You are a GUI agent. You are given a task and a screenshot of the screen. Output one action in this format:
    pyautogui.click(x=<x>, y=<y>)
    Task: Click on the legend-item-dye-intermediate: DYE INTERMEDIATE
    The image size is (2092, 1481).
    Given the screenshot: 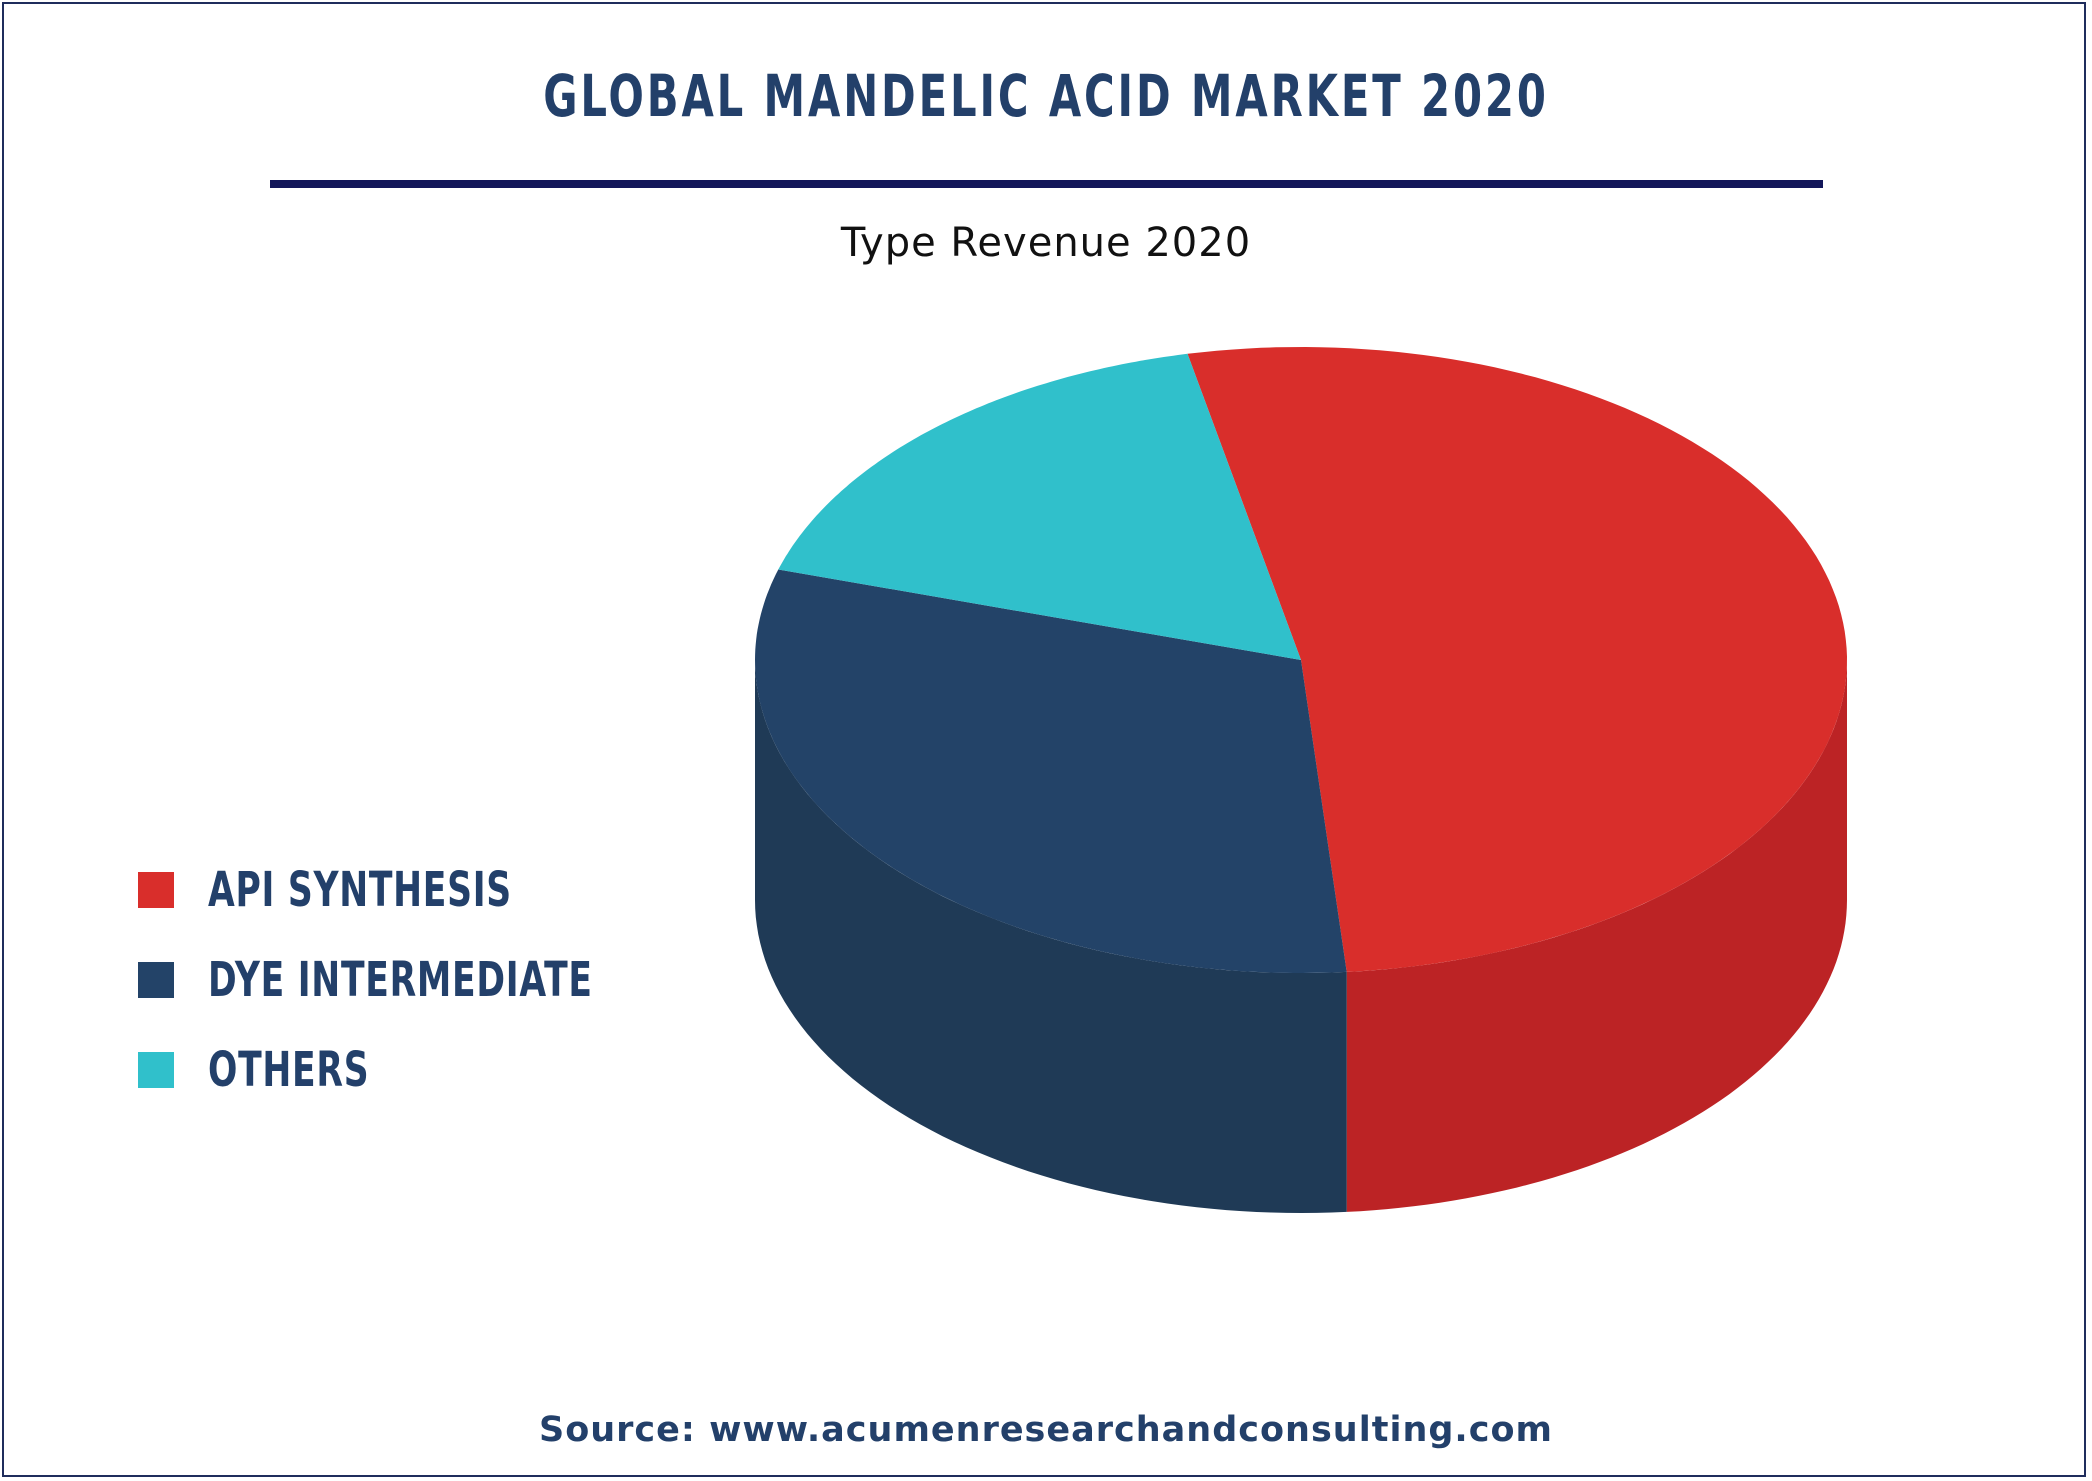 What is the action you would take?
    pyautogui.click(x=440, y=980)
    